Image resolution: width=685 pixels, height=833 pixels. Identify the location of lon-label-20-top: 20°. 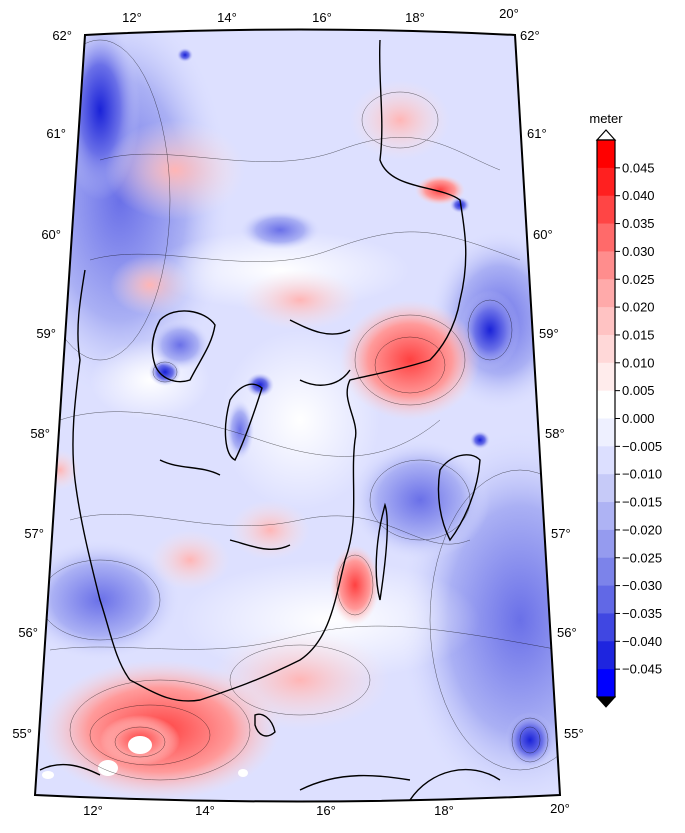
(509, 13).